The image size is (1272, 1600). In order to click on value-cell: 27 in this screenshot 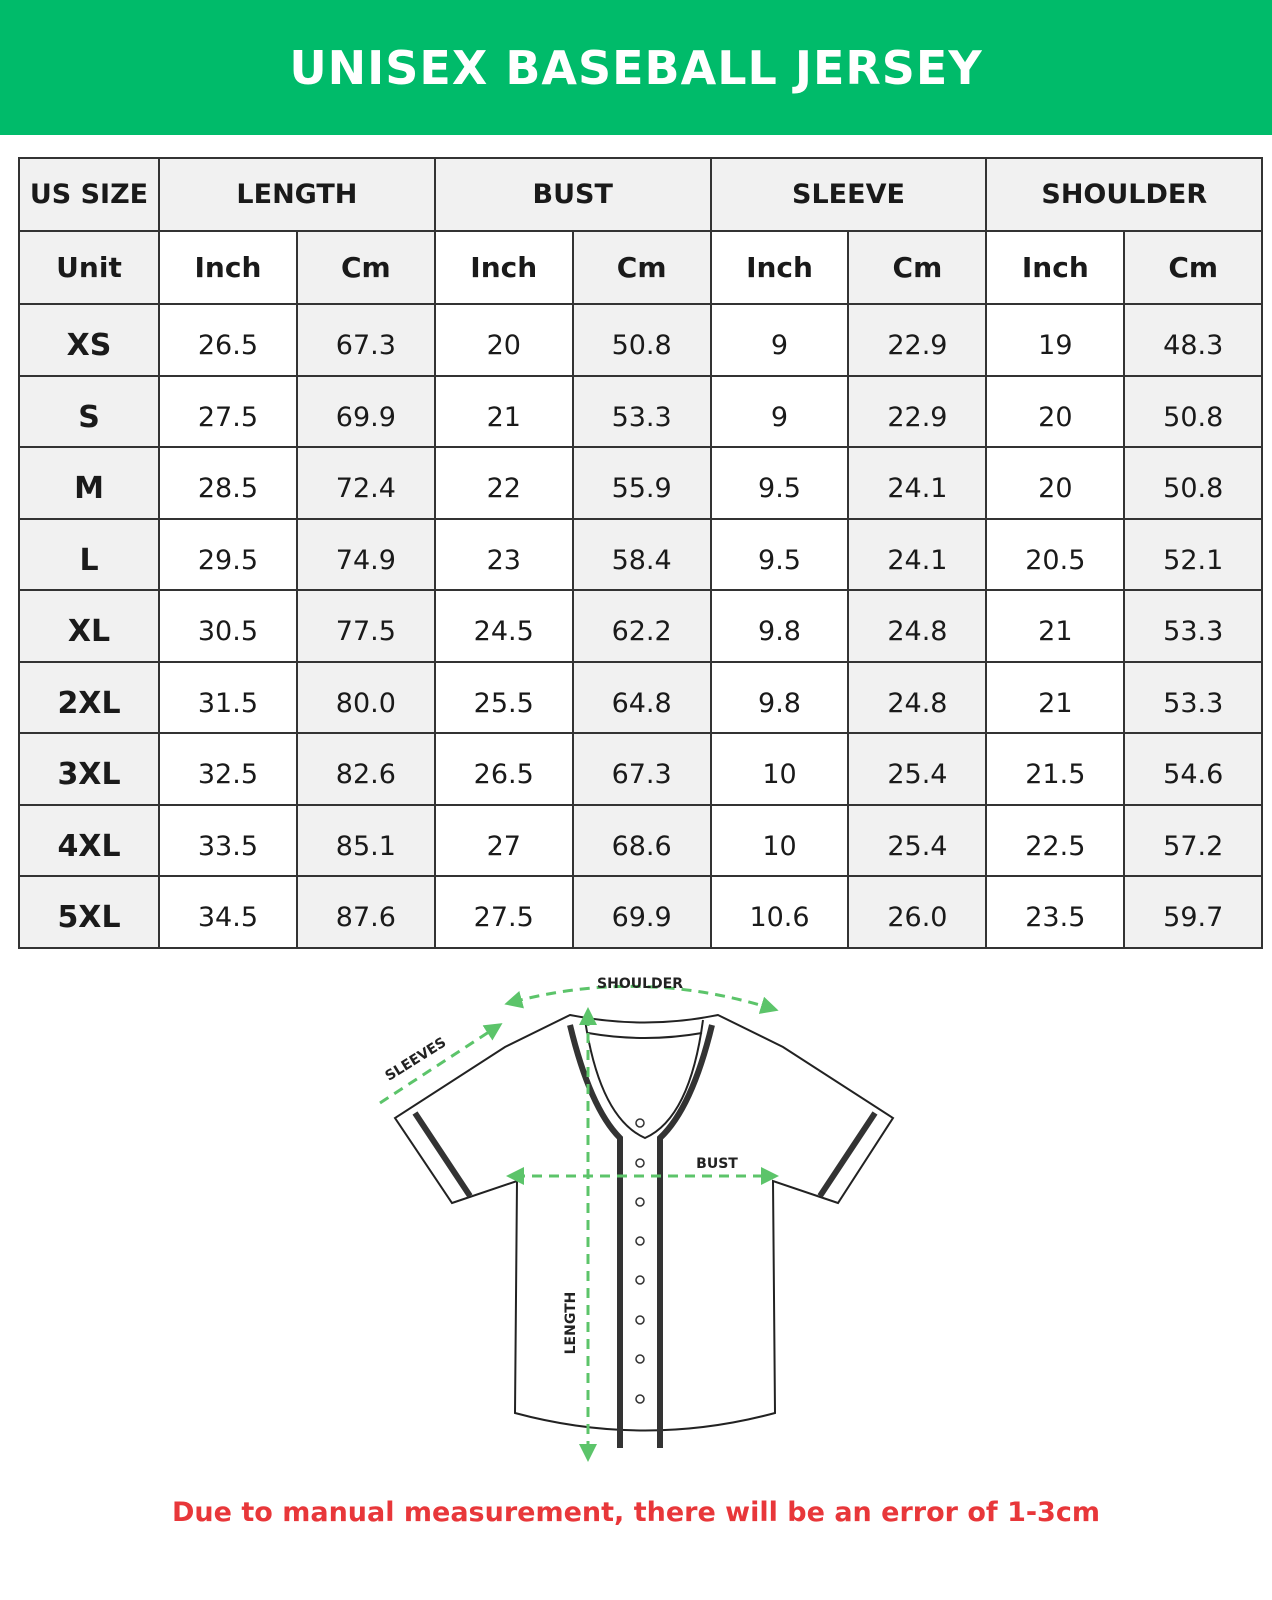, I will do `click(503, 840)`.